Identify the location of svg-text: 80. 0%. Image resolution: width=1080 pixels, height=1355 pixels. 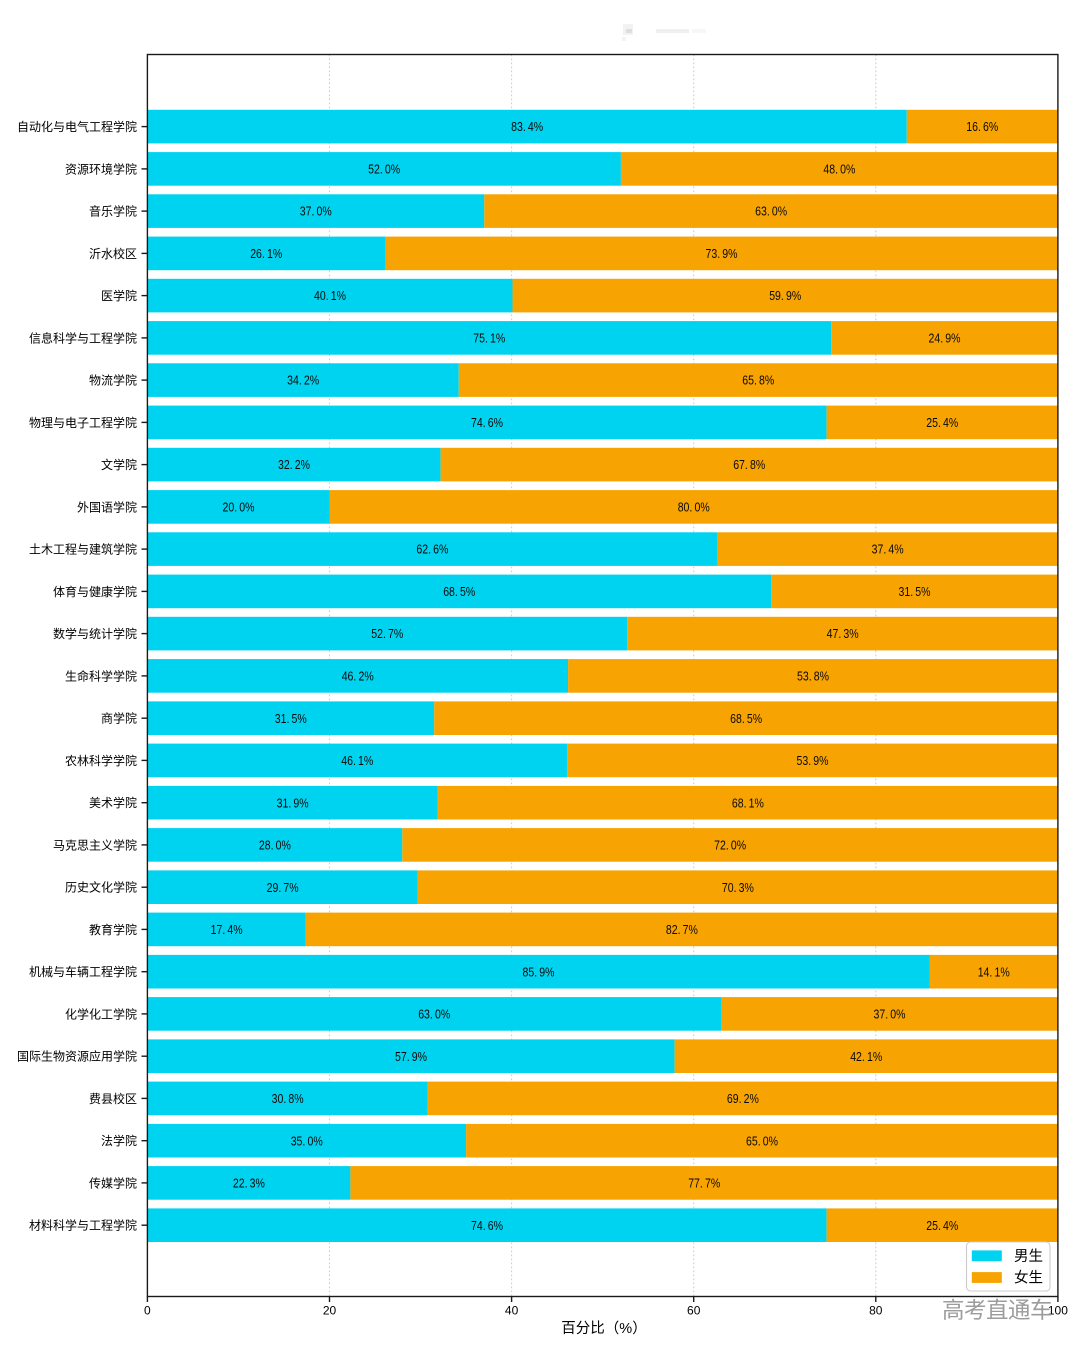
(694, 507).